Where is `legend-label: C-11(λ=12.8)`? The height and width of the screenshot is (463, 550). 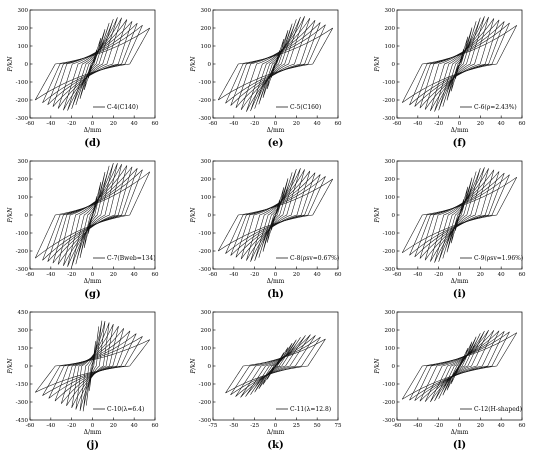 legend-label: C-11(λ=12.8) is located at coordinates (310, 409).